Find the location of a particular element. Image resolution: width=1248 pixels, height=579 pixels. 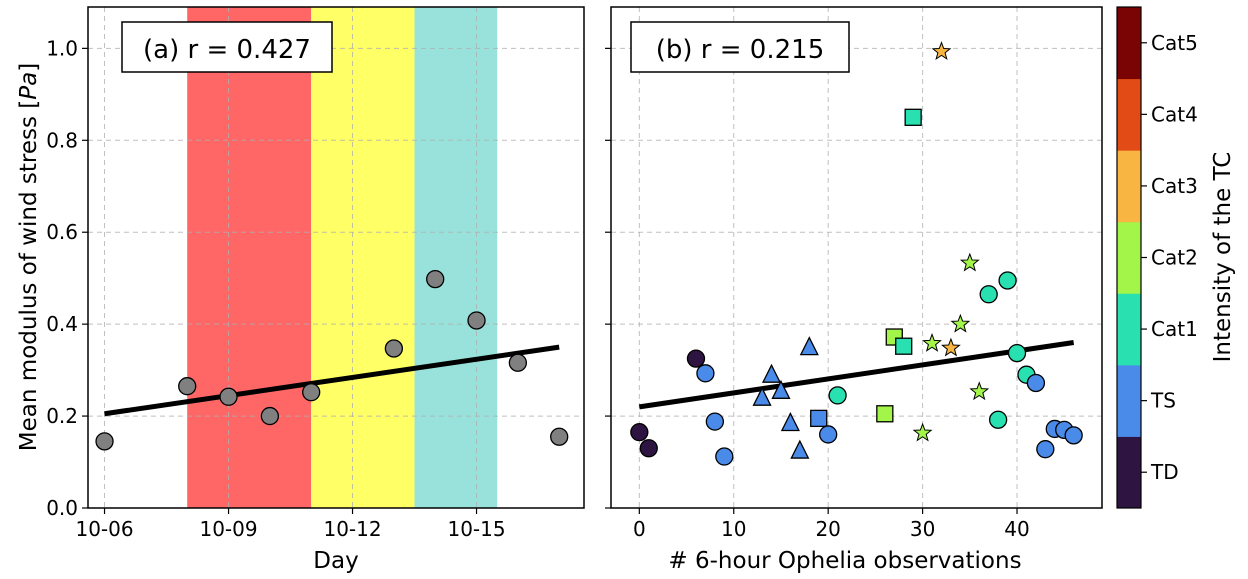

panel-a-fit-line is located at coordinates (332, 380).